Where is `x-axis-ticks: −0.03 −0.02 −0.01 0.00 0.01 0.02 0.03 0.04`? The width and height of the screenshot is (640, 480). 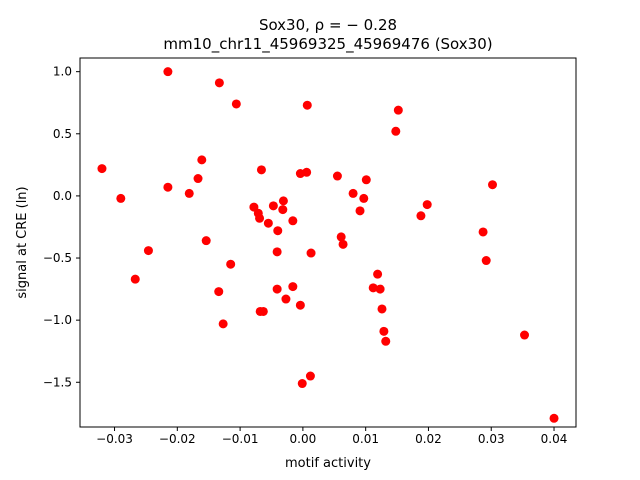 x-axis-ticks: −0.03 −0.02 −0.01 0.00 0.01 0.02 0.03 0.04 is located at coordinates (331, 436).